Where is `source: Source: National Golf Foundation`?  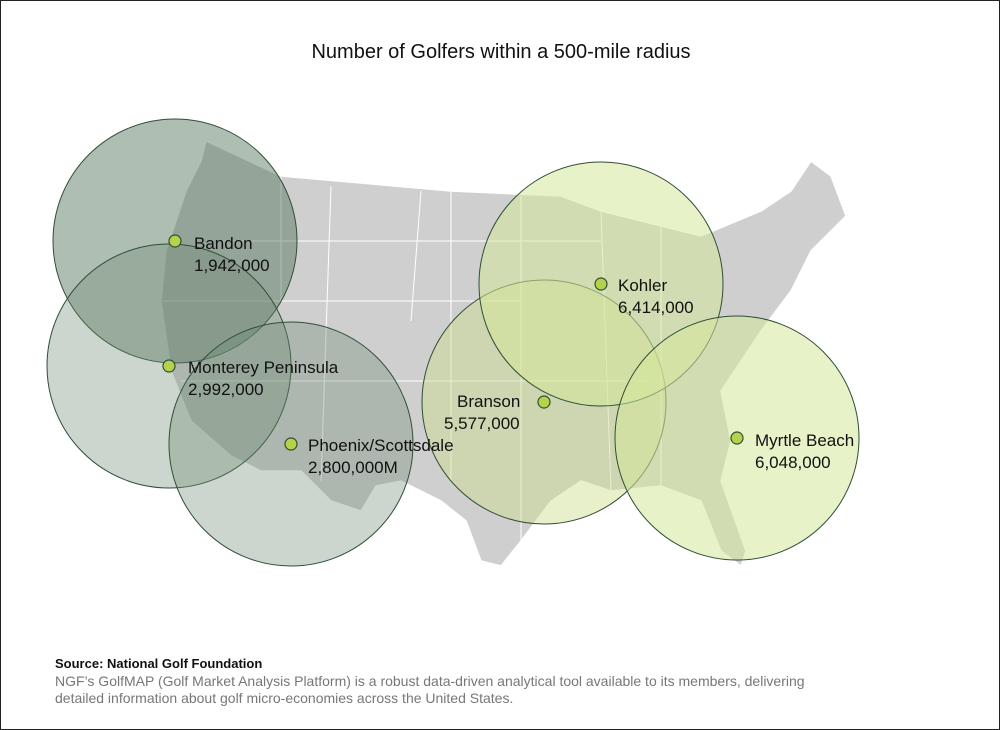
source: Source: National Golf Foundation is located at coordinates (159, 663).